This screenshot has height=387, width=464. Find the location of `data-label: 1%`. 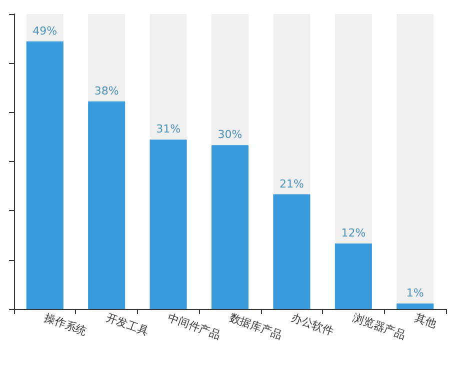

data-label: 1% is located at coordinates (415, 293).